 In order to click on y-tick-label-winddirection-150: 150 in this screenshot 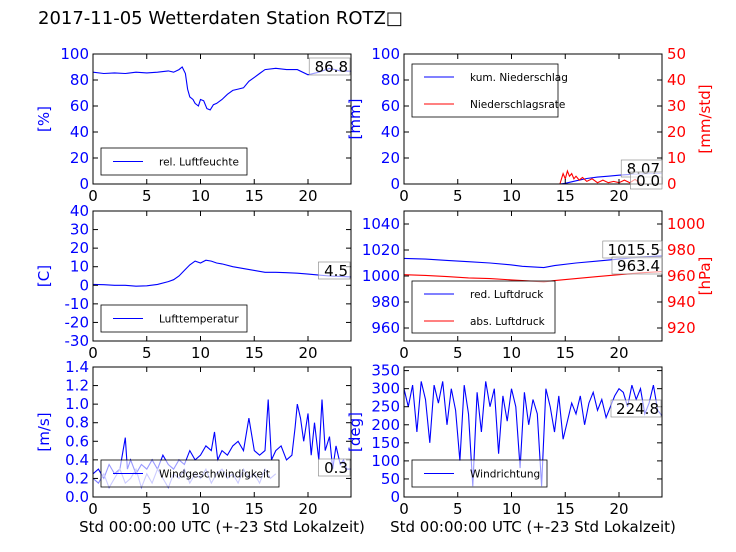, I will do `click(385, 443)`.